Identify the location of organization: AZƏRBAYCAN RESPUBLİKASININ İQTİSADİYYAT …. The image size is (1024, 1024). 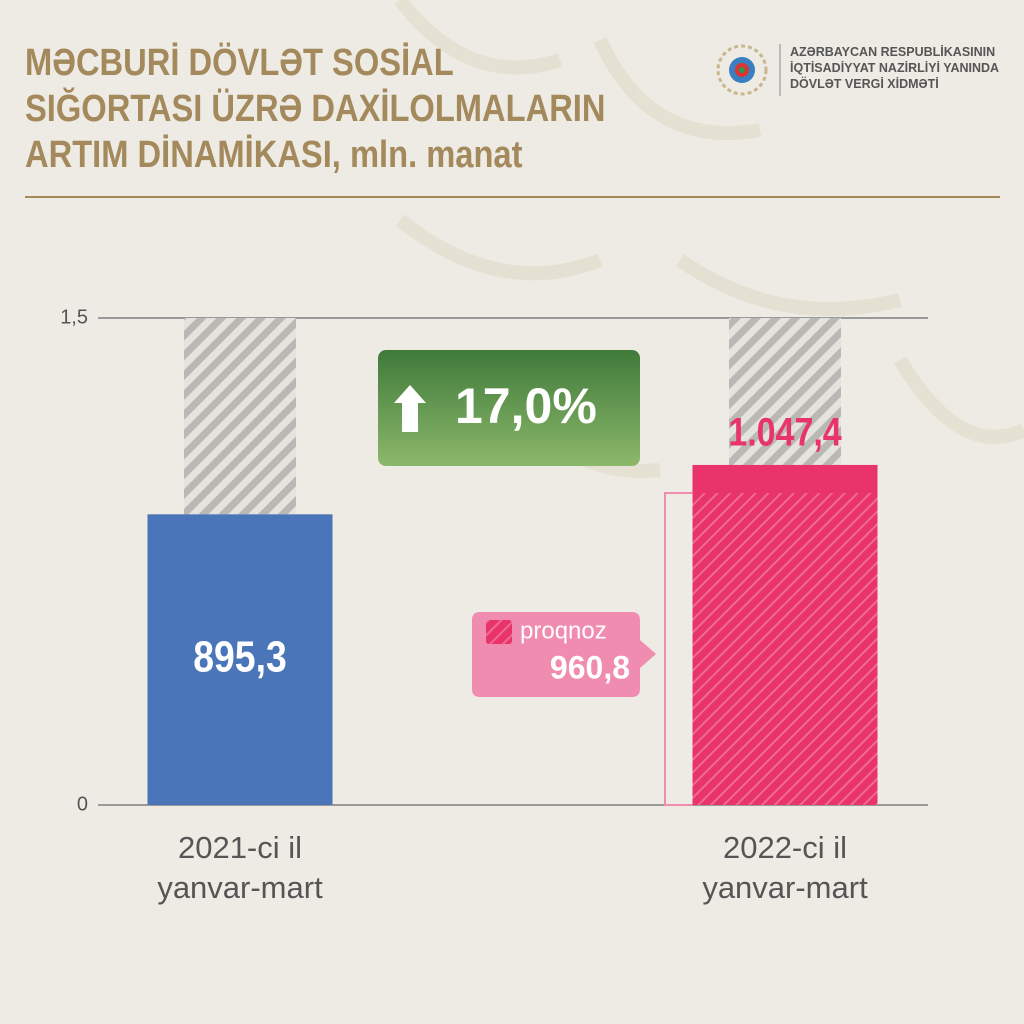
(895, 68).